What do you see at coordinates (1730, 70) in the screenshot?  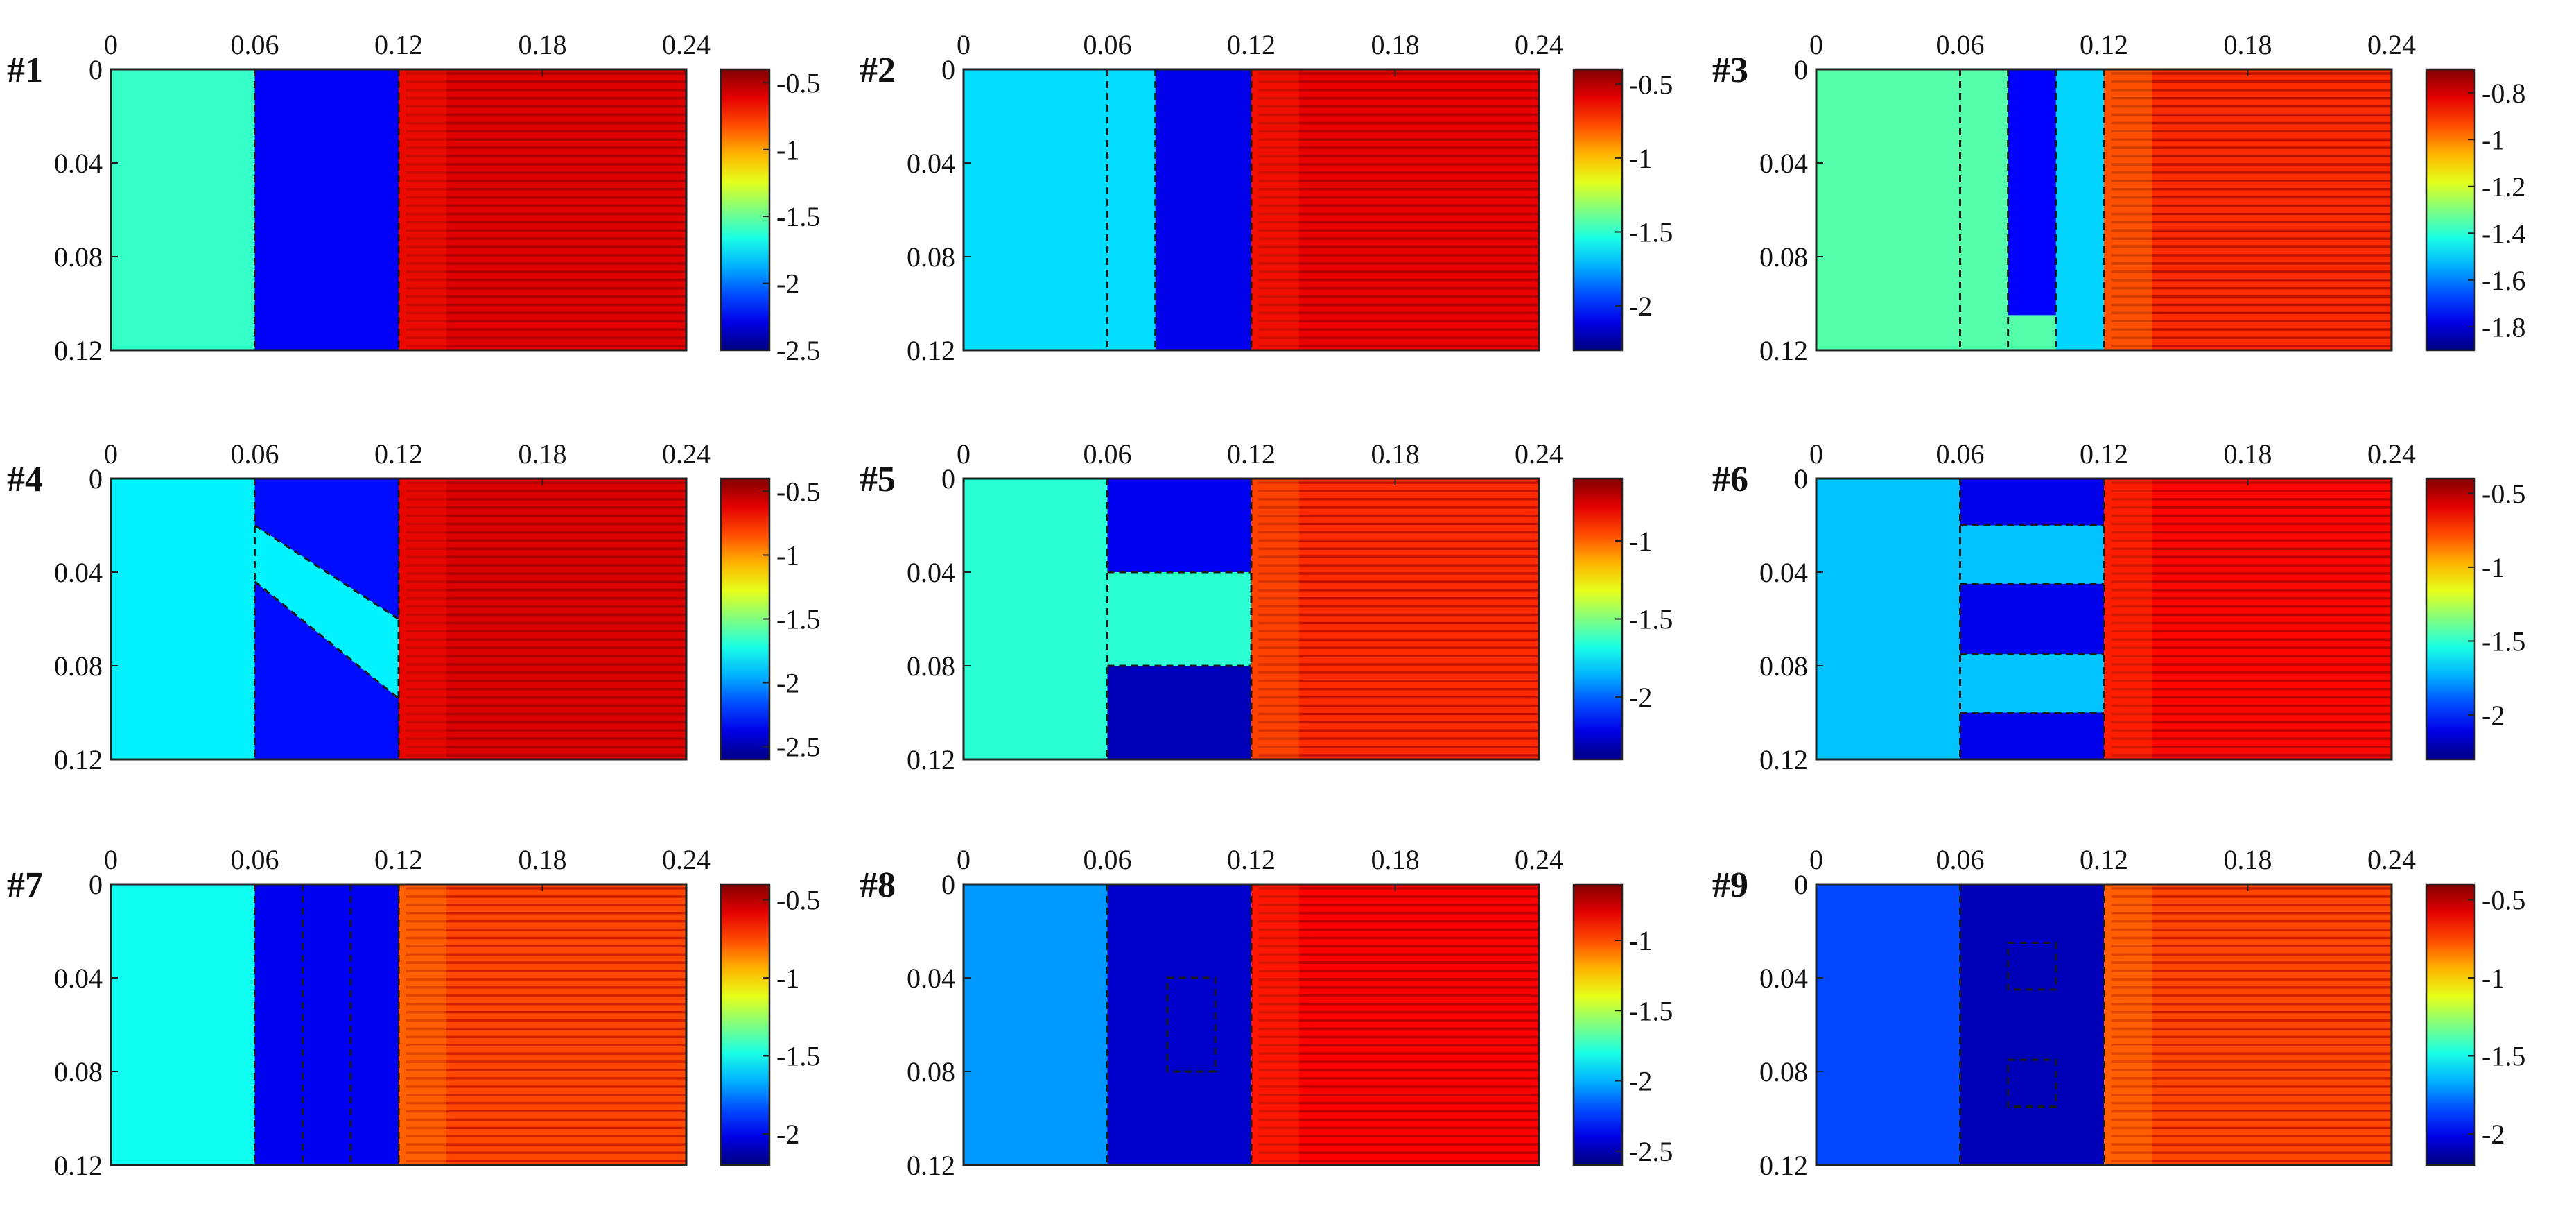 I see `panel-label: #3` at bounding box center [1730, 70].